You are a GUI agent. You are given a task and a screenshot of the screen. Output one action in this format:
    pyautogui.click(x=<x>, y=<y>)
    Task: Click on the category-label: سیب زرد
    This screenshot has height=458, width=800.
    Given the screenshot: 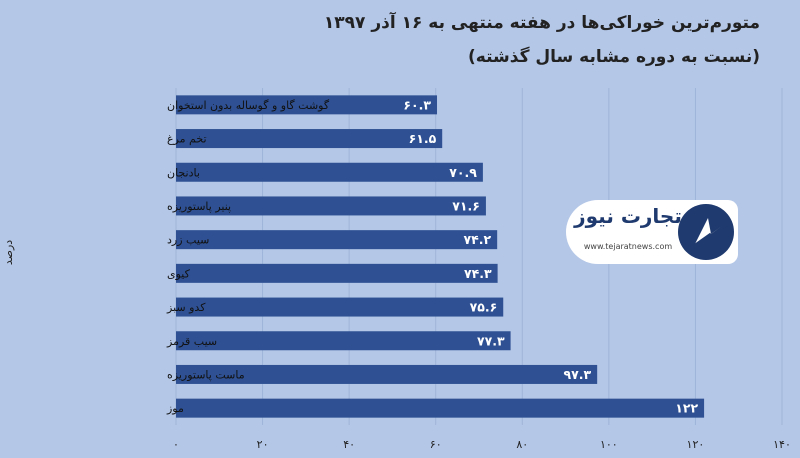 What is the action you would take?
    pyautogui.click(x=188, y=240)
    